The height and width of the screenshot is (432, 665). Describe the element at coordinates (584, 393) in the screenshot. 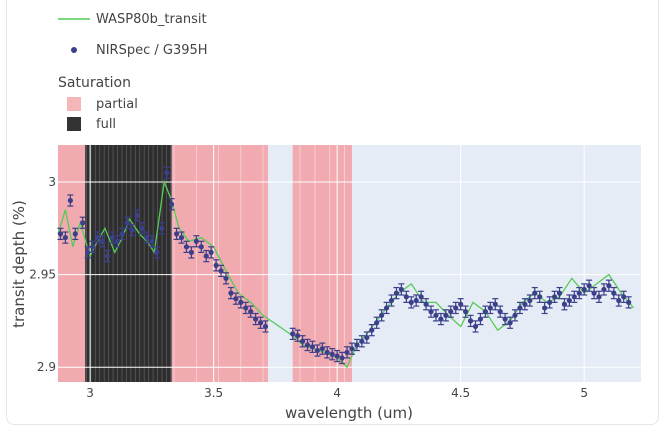

I see `x-tick-label: 5` at that location.